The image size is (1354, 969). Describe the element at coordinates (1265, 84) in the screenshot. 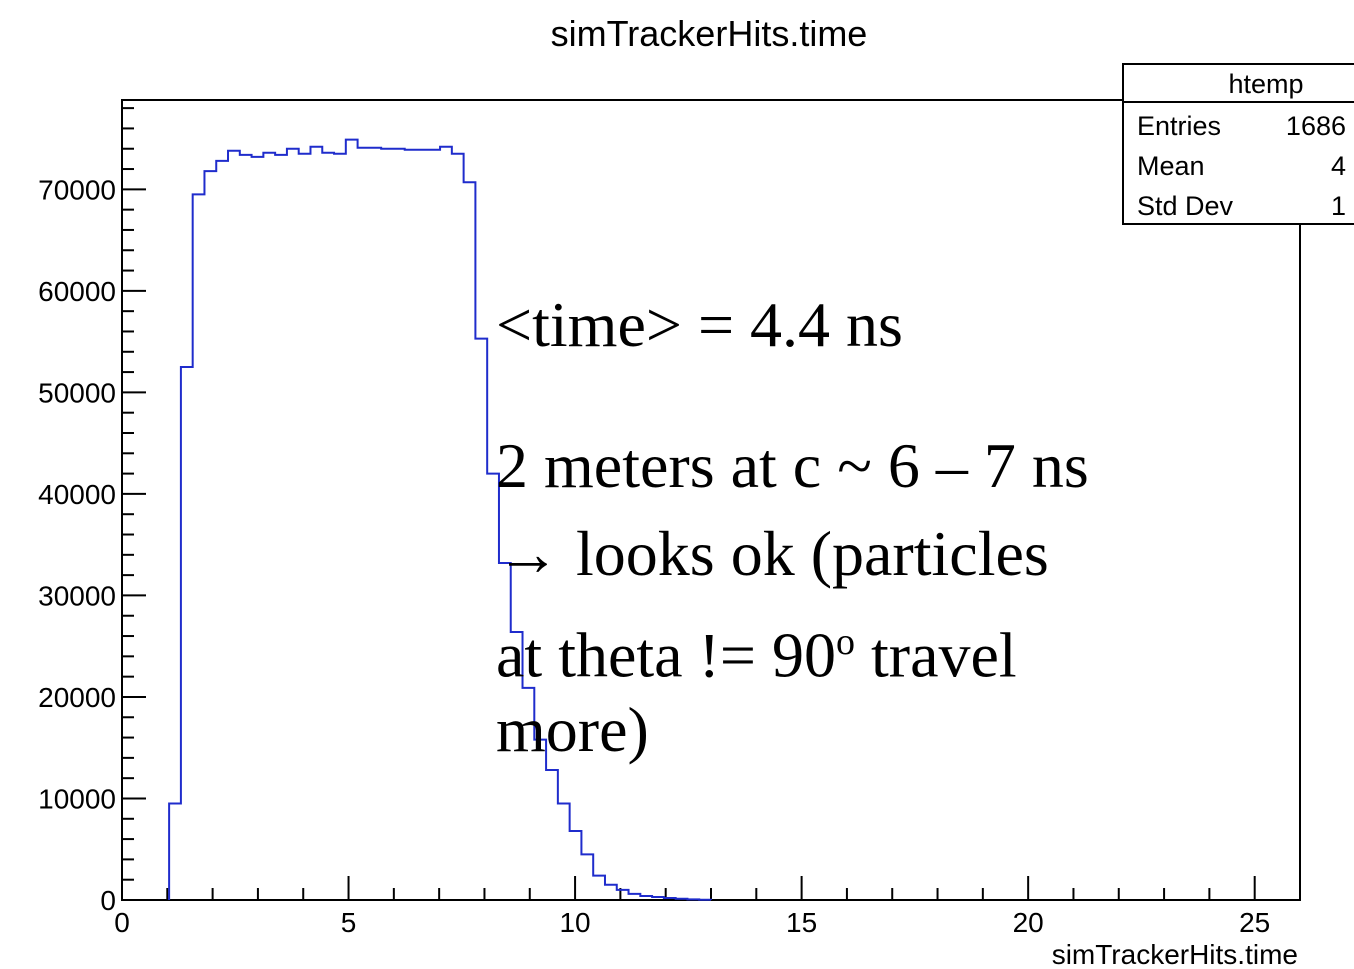

I see `stats-box-name: htemp` at that location.